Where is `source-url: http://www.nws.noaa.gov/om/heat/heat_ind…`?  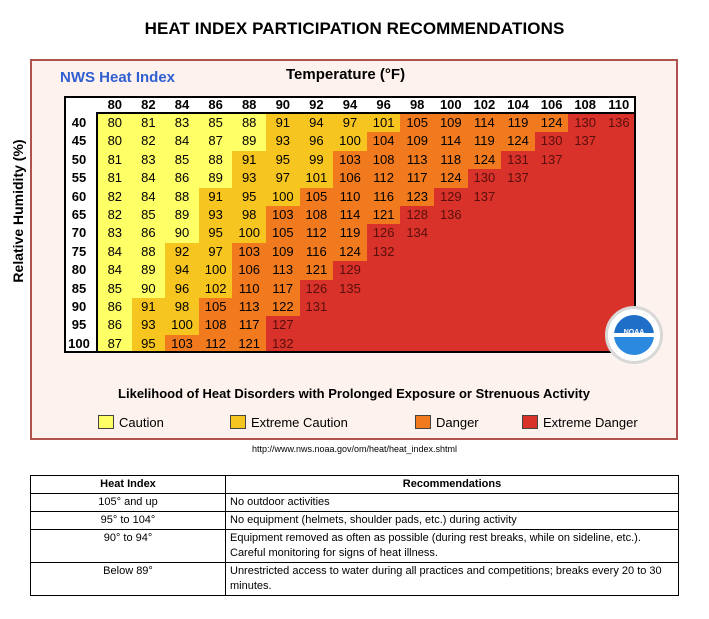 source-url: http://www.nws.noaa.gov/om/heat/heat_ind… is located at coordinates (354, 449).